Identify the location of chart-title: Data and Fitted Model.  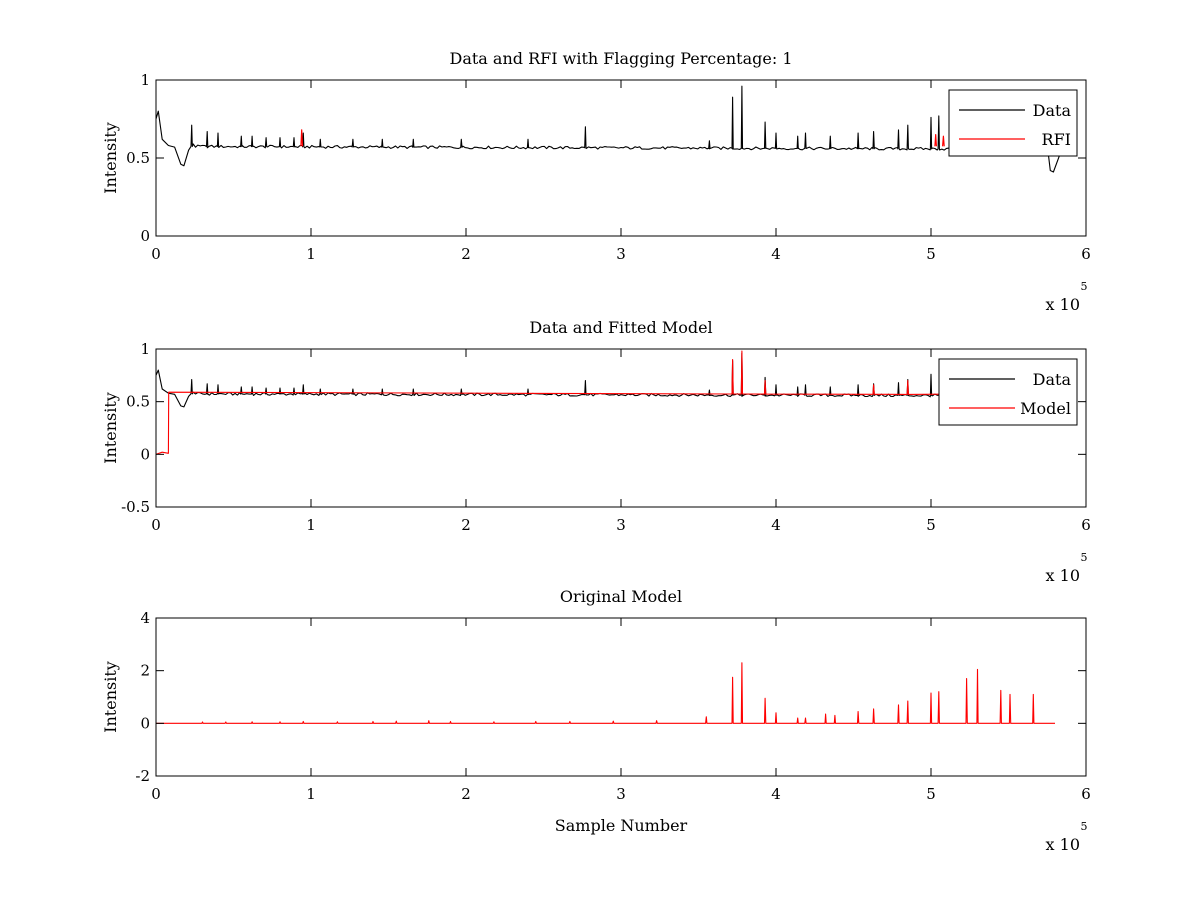
(620, 327).